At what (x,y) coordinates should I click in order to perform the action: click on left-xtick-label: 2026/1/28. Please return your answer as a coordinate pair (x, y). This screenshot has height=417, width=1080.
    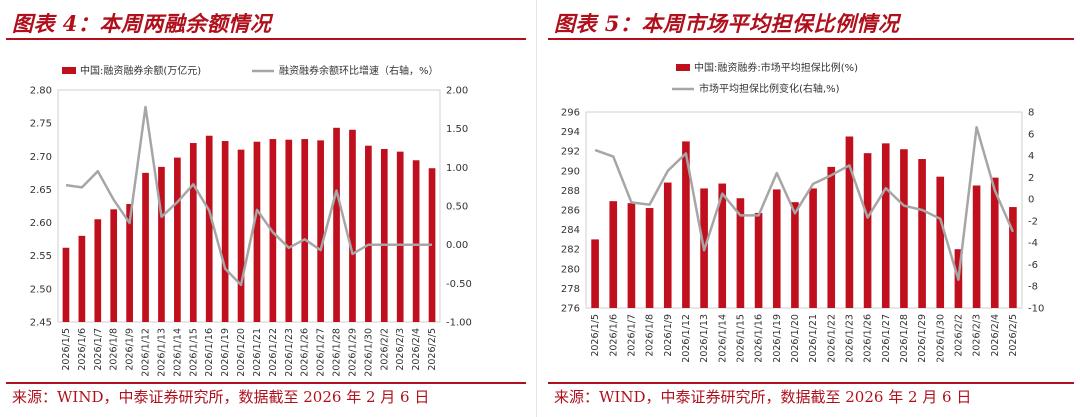
    Looking at the image, I should click on (337, 352).